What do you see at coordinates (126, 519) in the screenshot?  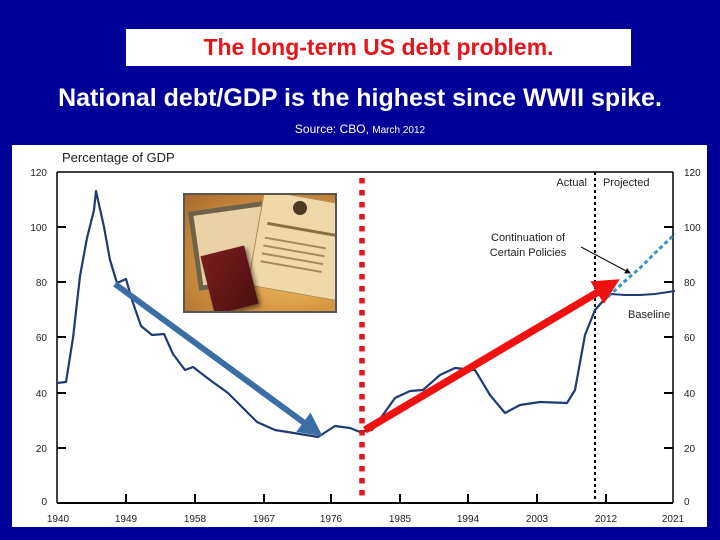 I see `svg-text: 1949` at bounding box center [126, 519].